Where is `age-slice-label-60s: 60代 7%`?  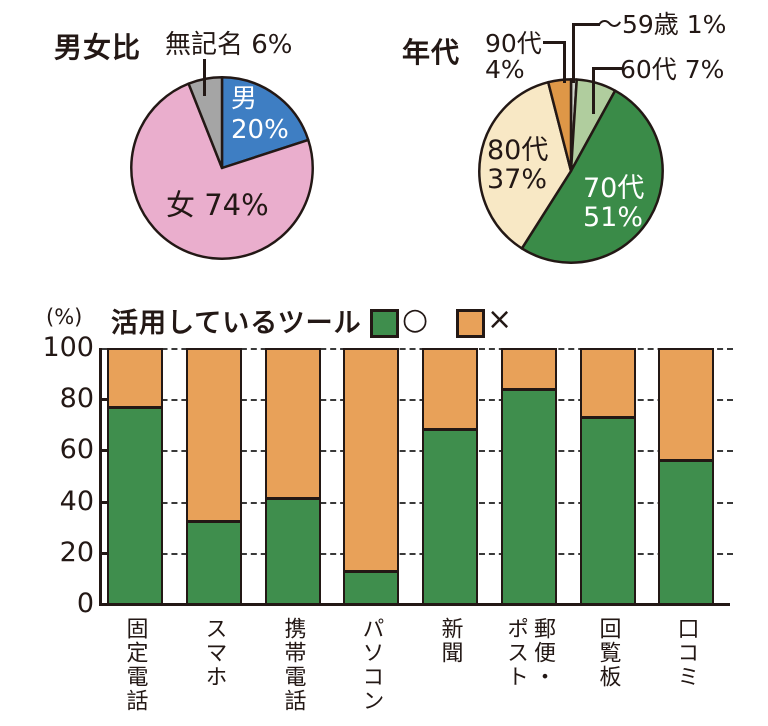
age-slice-label-60s: 60代 7% is located at coordinates (672, 69).